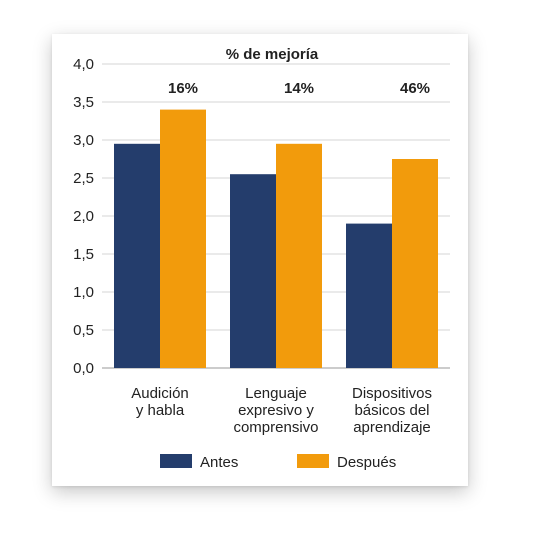  What do you see at coordinates (83, 178) in the screenshot?
I see `y-tick-label: 2,5` at bounding box center [83, 178].